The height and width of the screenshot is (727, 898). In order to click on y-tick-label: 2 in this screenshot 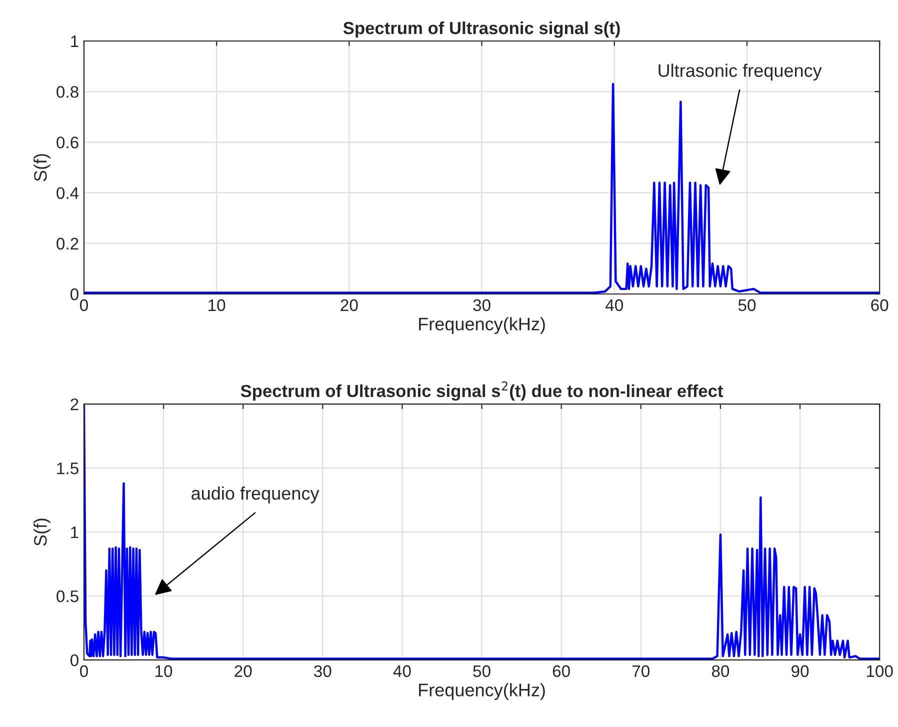, I will do `click(74, 404)`.